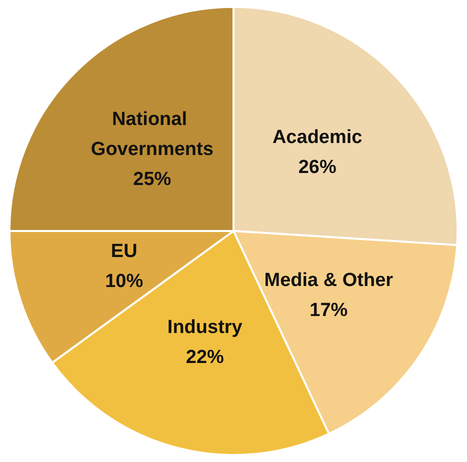  I want to click on slice-label: EU, so click(124, 251).